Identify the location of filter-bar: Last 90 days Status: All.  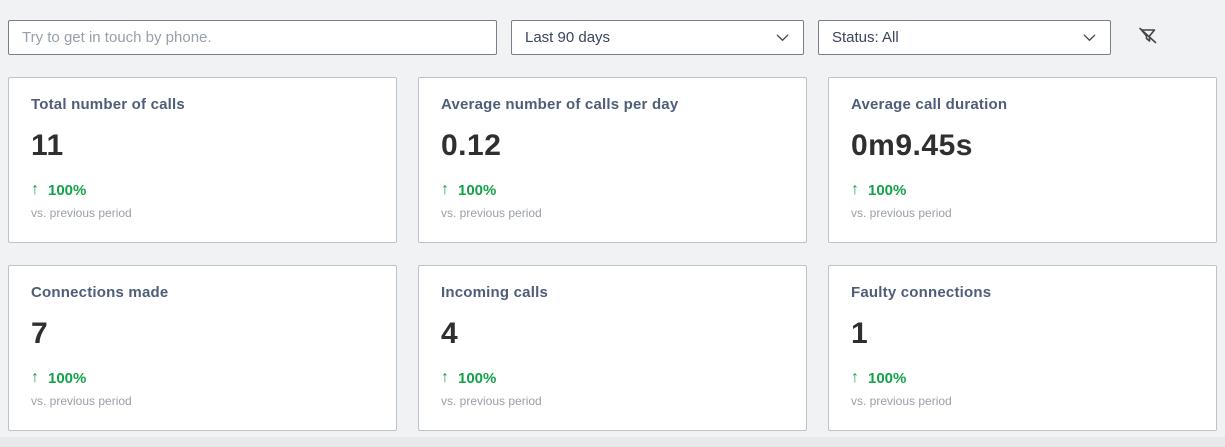
(587, 37).